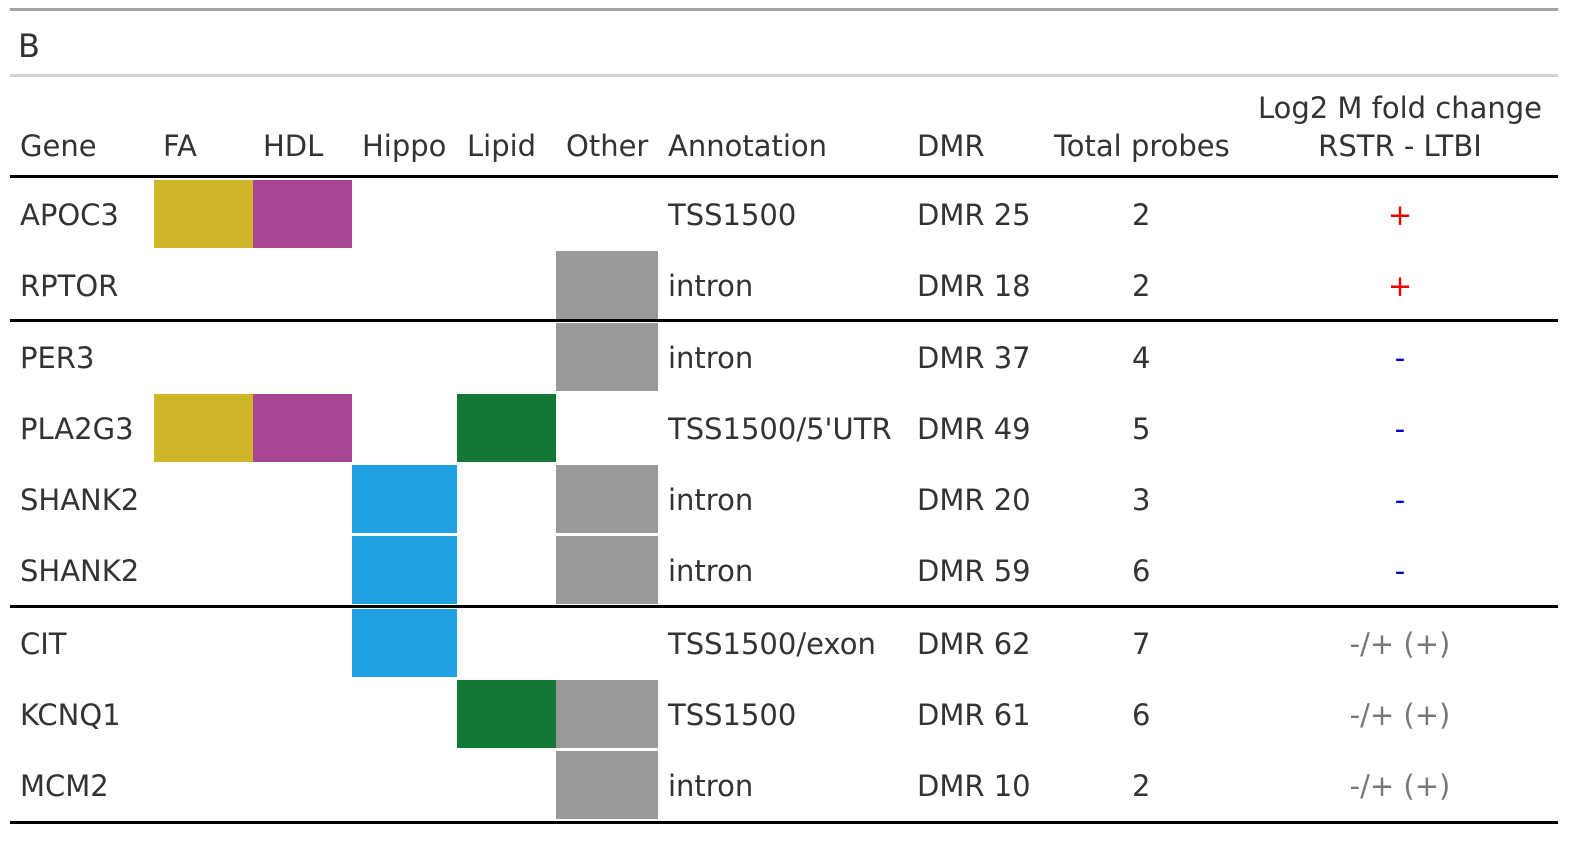 The height and width of the screenshot is (842, 1584). What do you see at coordinates (404, 146) in the screenshot?
I see `header-hippo: Hippo` at bounding box center [404, 146].